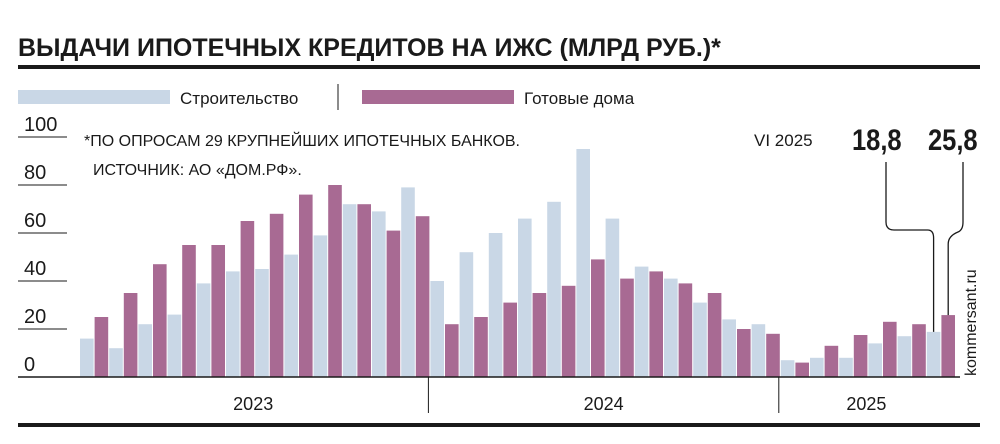 This screenshot has height=444, width=1000. What do you see at coordinates (910, 247) in the screenshot?
I see `leader-line-construction` at bounding box center [910, 247].